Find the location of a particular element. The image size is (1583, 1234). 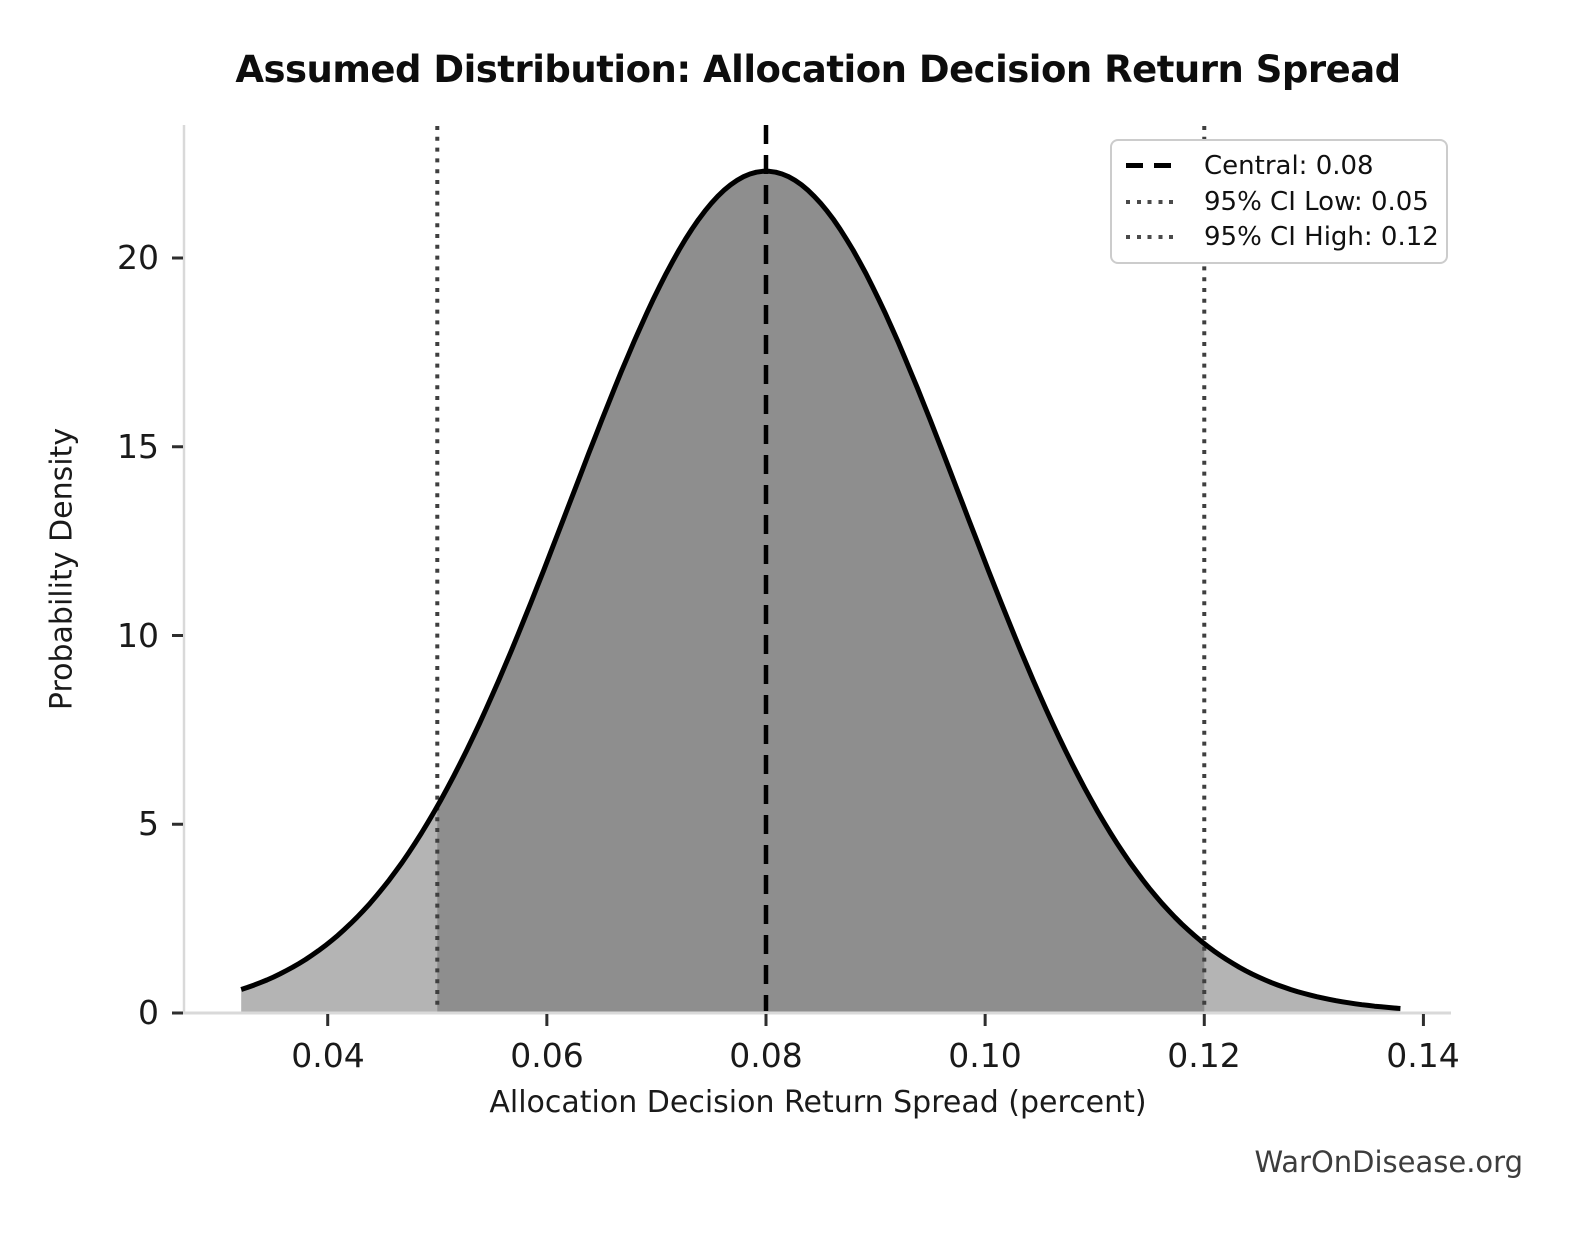

y-tick-label: 20 is located at coordinates (138, 257).